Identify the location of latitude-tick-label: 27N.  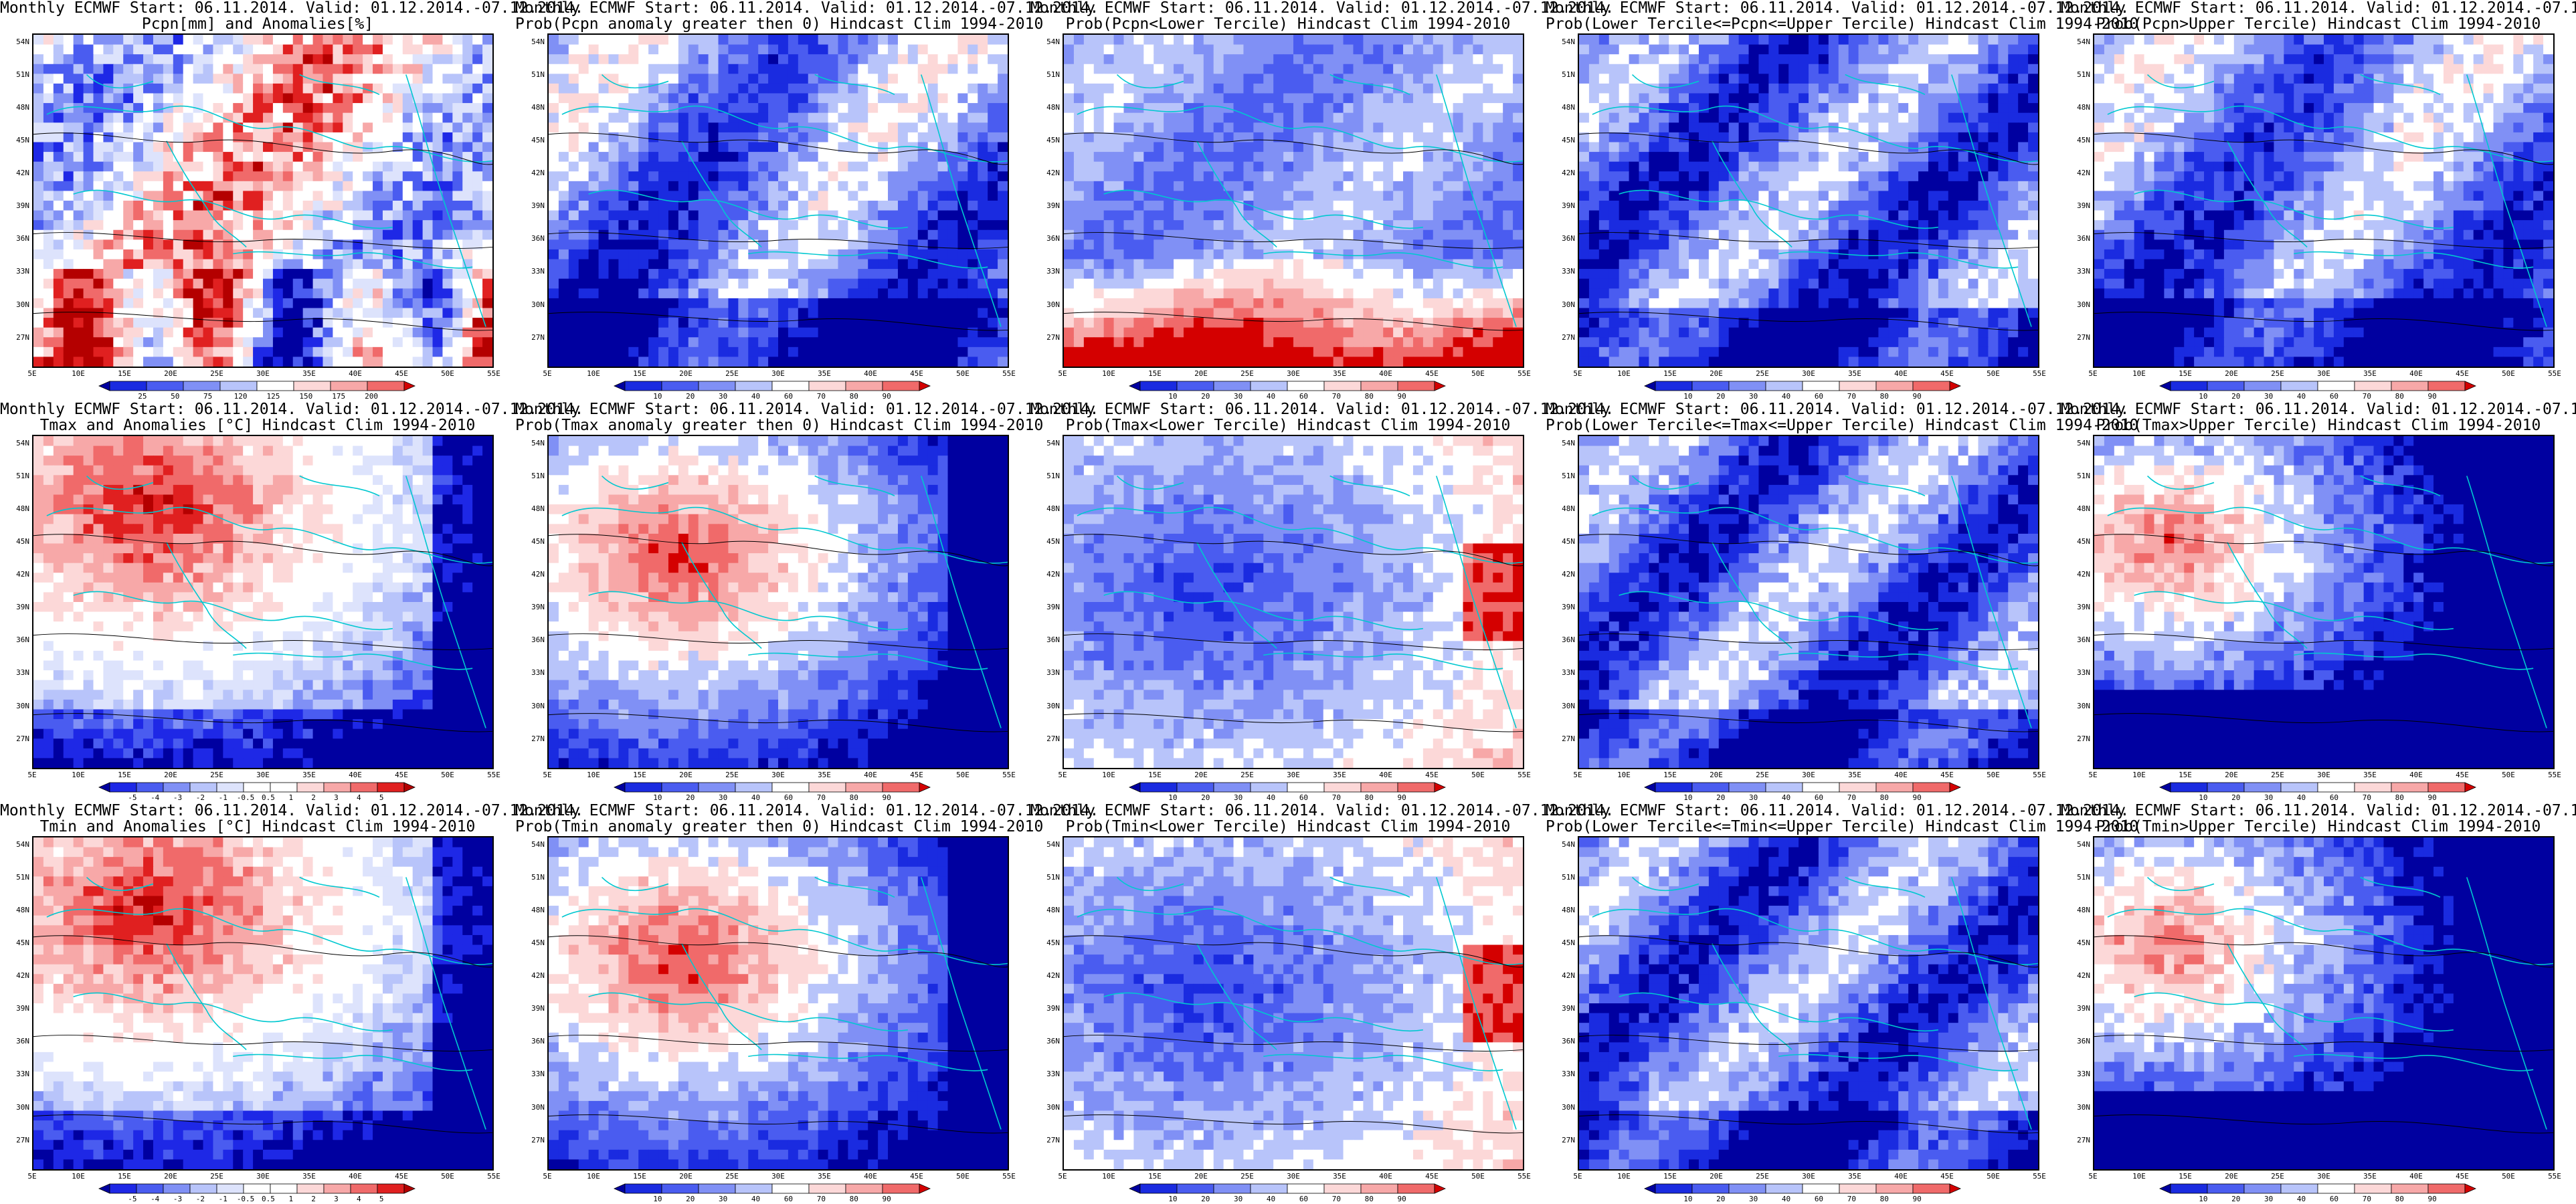
(1563, 1140).